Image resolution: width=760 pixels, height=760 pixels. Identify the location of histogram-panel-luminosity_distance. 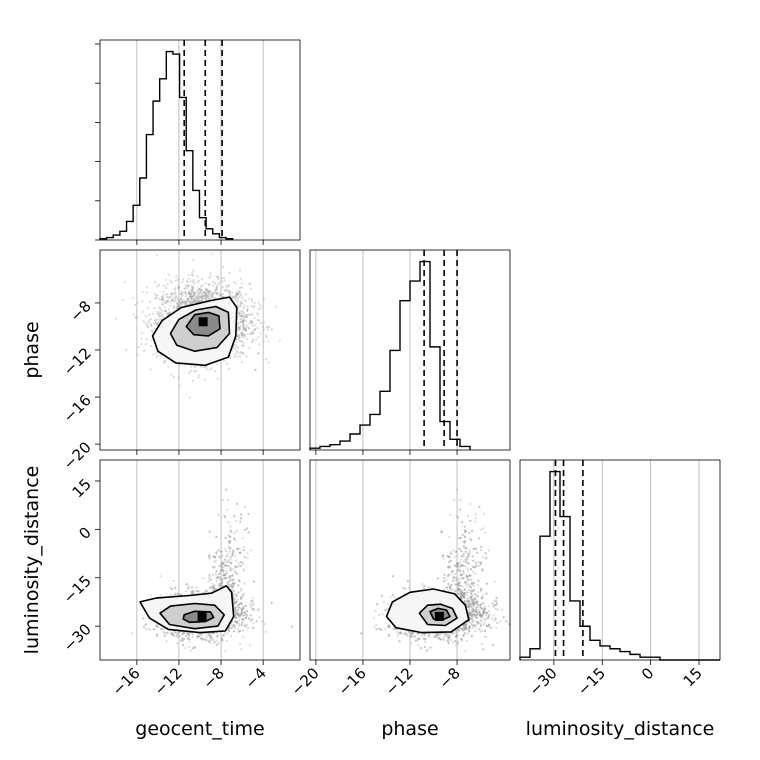
(620, 562).